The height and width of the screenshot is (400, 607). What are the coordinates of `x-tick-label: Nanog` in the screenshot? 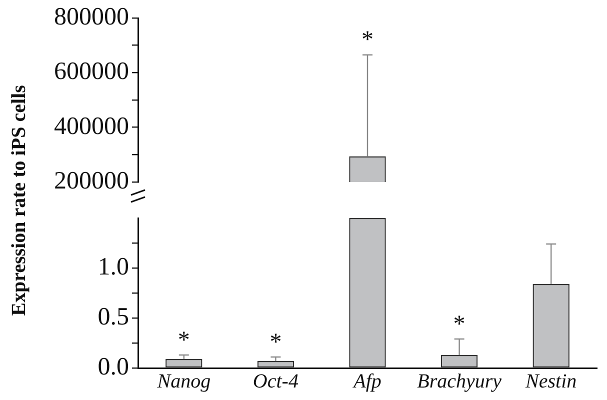 It's located at (183, 381).